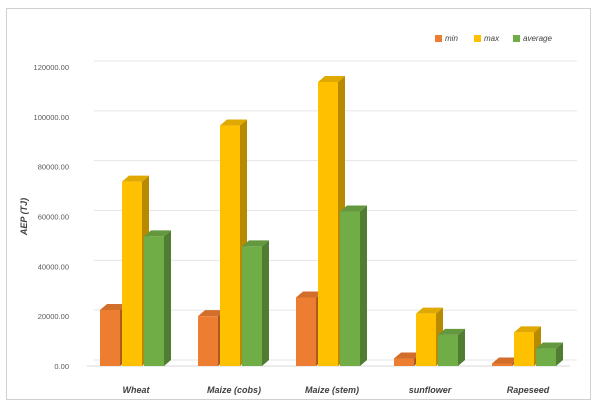 The height and width of the screenshot is (406, 599). What do you see at coordinates (53, 167) in the screenshot?
I see `y-tick-label: 80000.00` at bounding box center [53, 167].